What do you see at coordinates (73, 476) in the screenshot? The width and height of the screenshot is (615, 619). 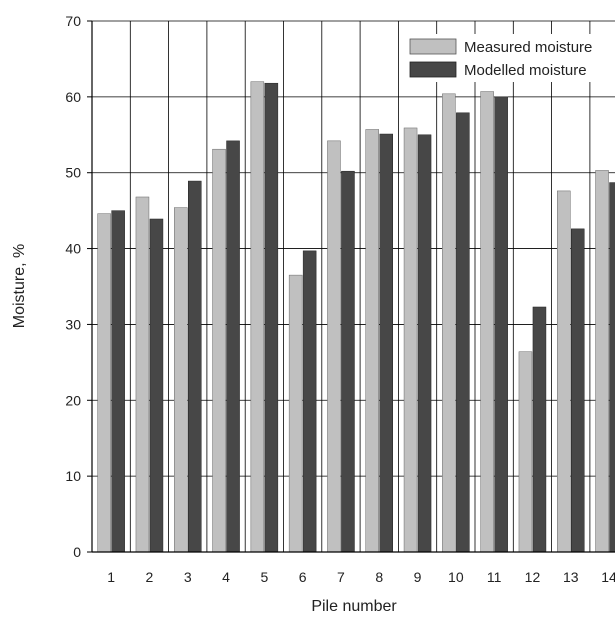 I see `y-tick-label-10: 10` at bounding box center [73, 476].